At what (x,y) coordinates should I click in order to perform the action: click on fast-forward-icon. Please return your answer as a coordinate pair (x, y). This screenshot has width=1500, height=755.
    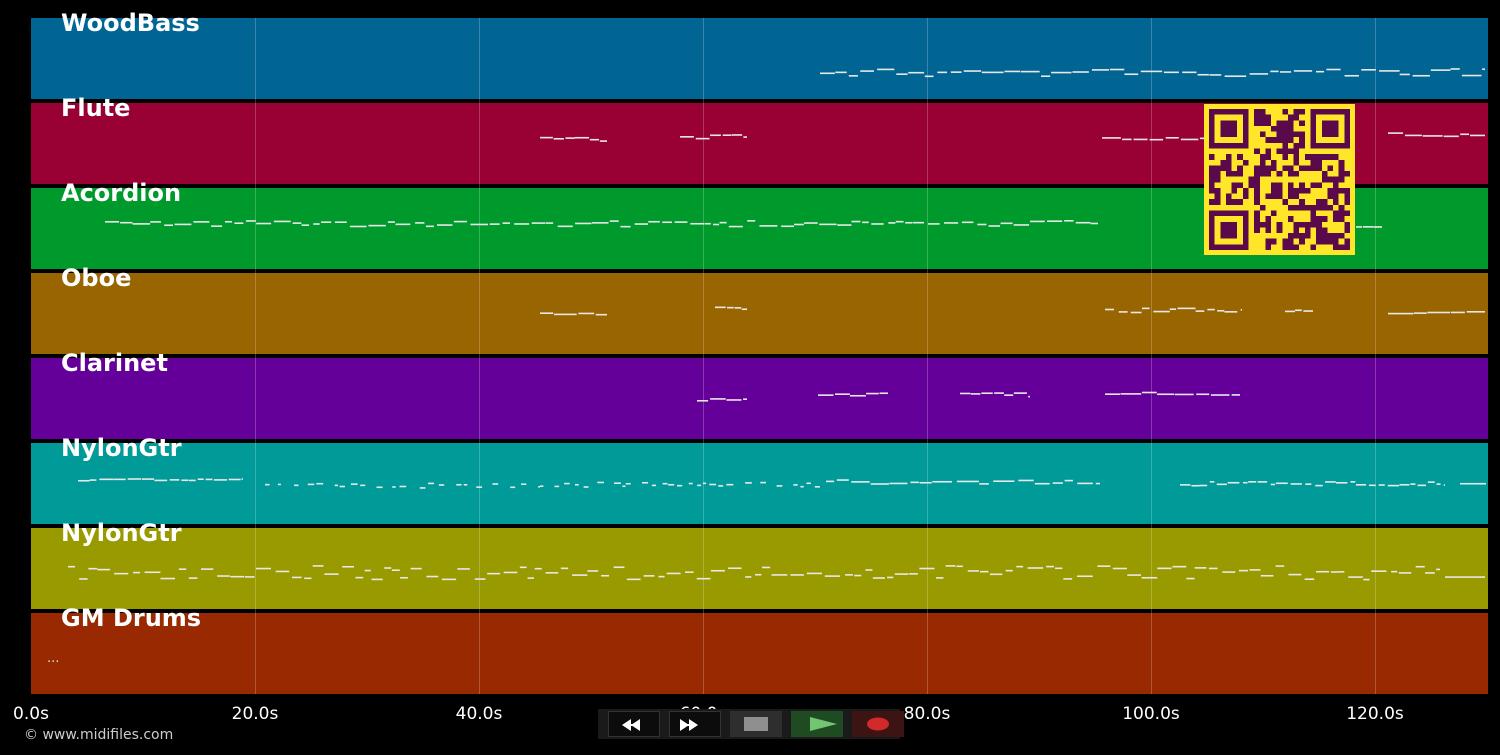
    Looking at the image, I should click on (689, 725).